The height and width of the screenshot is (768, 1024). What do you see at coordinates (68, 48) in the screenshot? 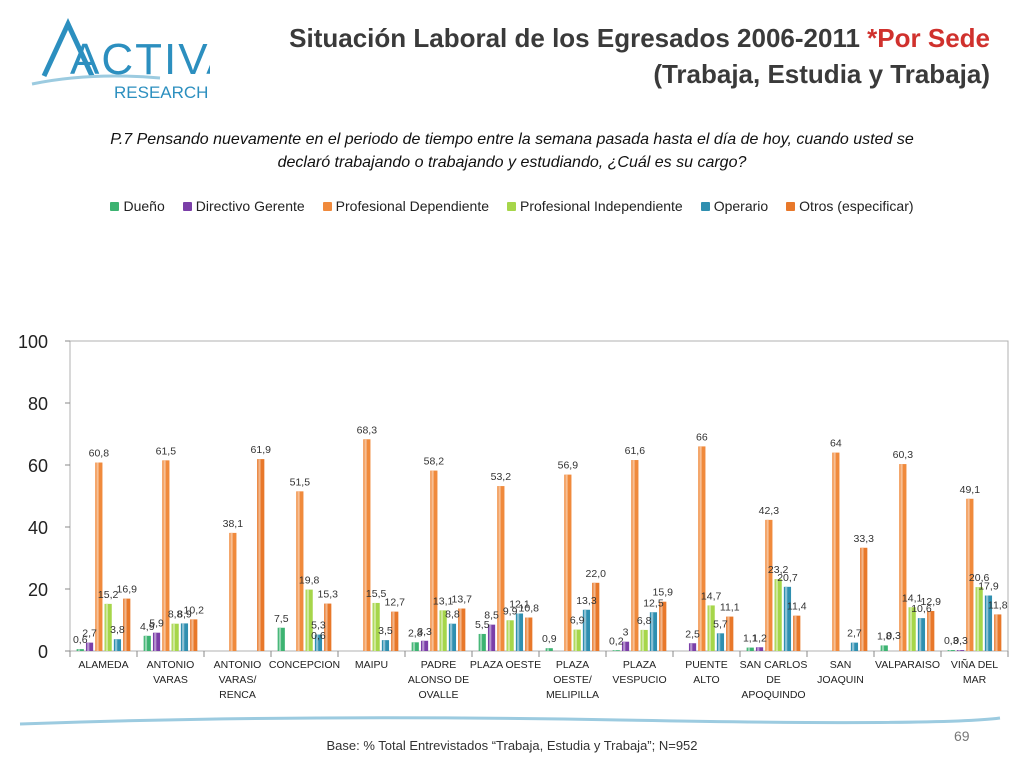
I see `logo-a-shape` at bounding box center [68, 48].